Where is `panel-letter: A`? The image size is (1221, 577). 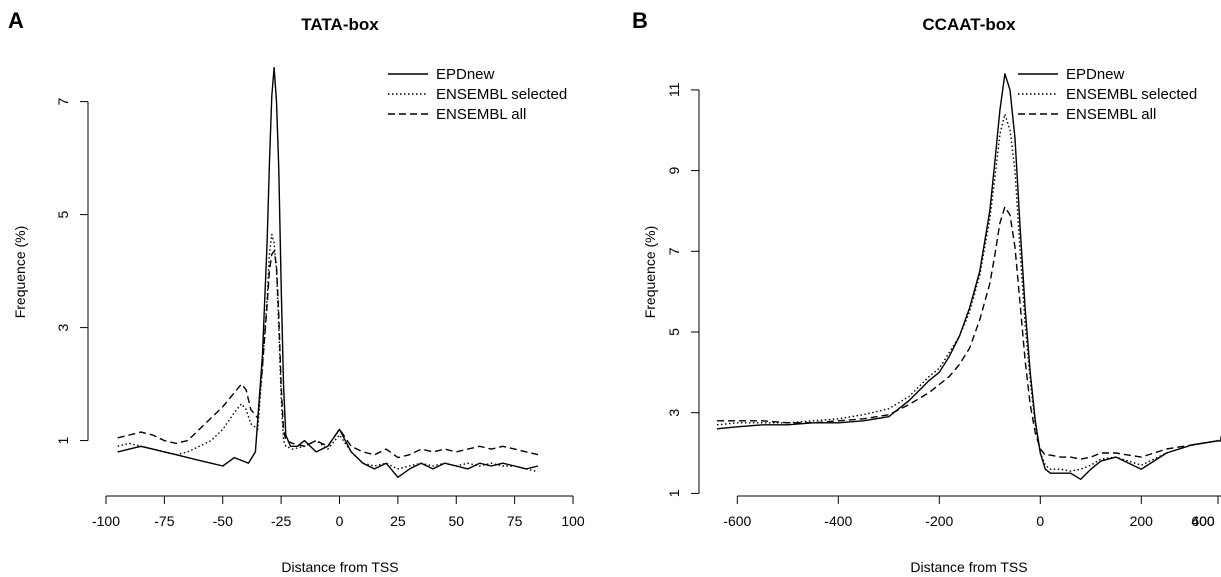 panel-letter: A is located at coordinates (16, 20).